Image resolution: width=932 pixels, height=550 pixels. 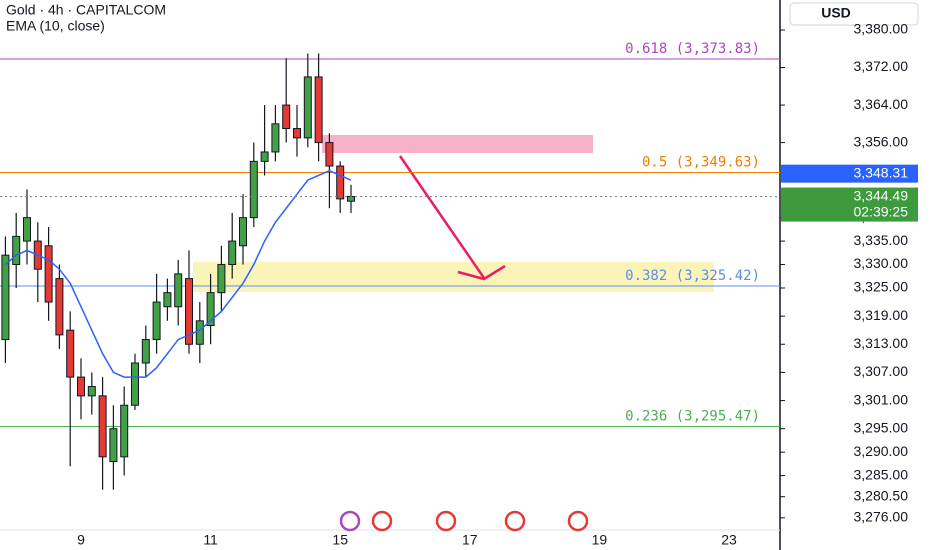 I want to click on price-tag-label: 3,344.49, so click(x=881, y=195).